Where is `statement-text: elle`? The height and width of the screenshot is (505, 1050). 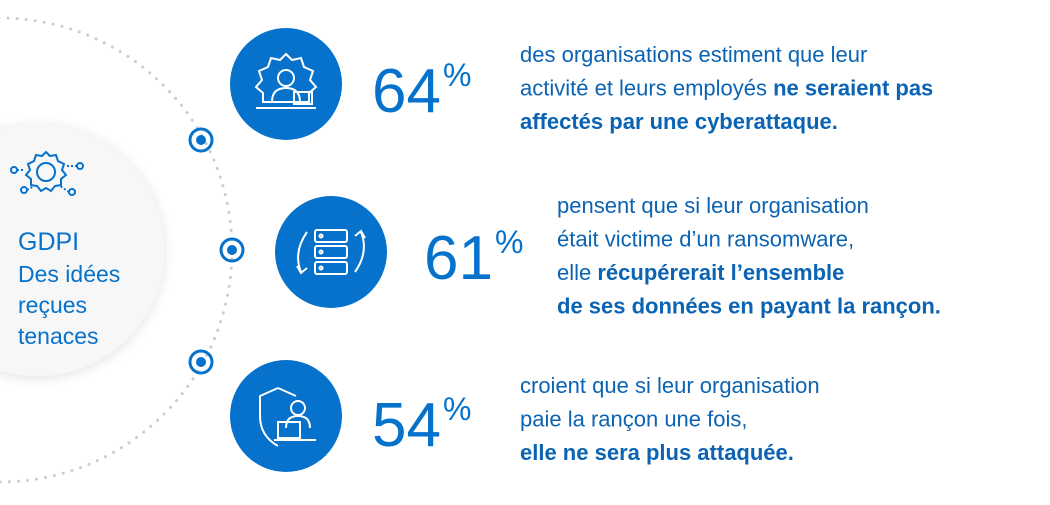
statement-text: elle is located at coordinates (577, 272).